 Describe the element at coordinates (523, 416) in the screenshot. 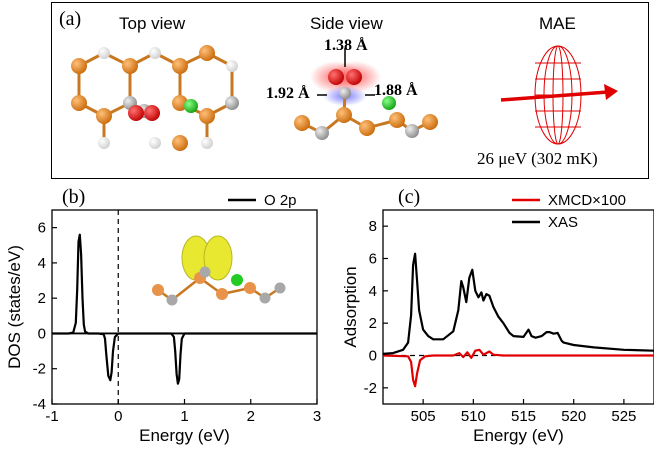

I see `x-tick-label: 515` at that location.